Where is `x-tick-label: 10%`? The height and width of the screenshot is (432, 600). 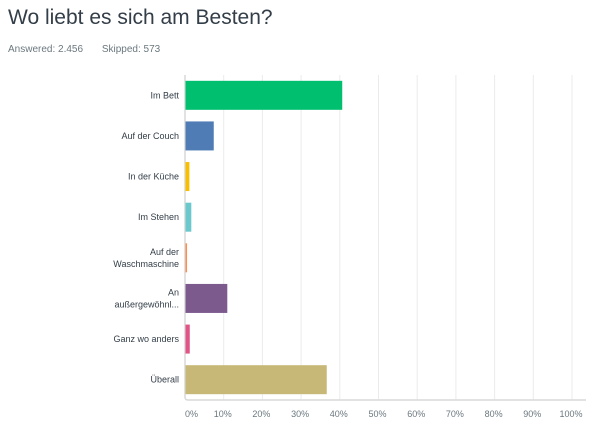
x-tick-label: 10% is located at coordinates (223, 414).